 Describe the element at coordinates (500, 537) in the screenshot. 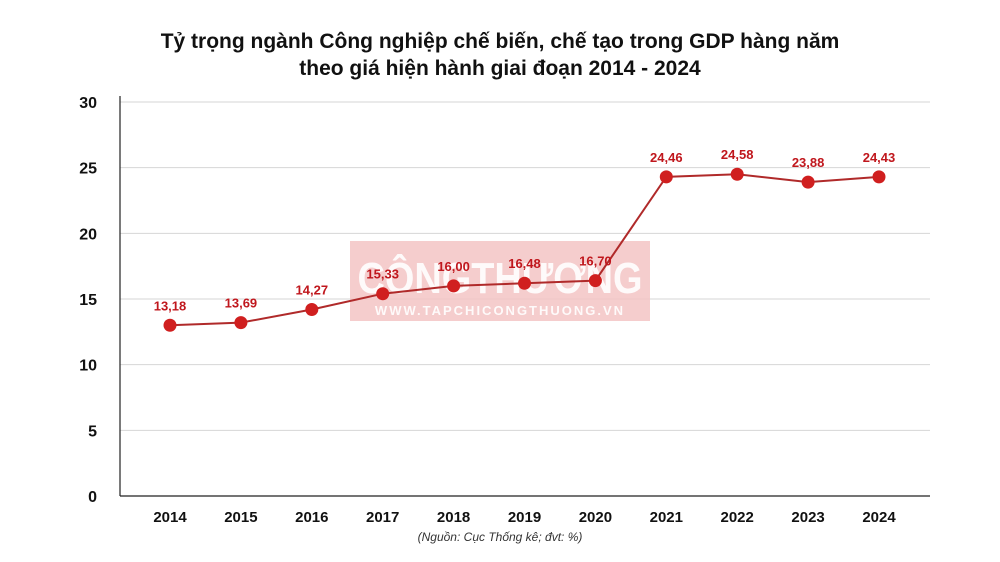

I see `source-note: (Nguồn: Cục Thống kê; đvt: %)` at that location.